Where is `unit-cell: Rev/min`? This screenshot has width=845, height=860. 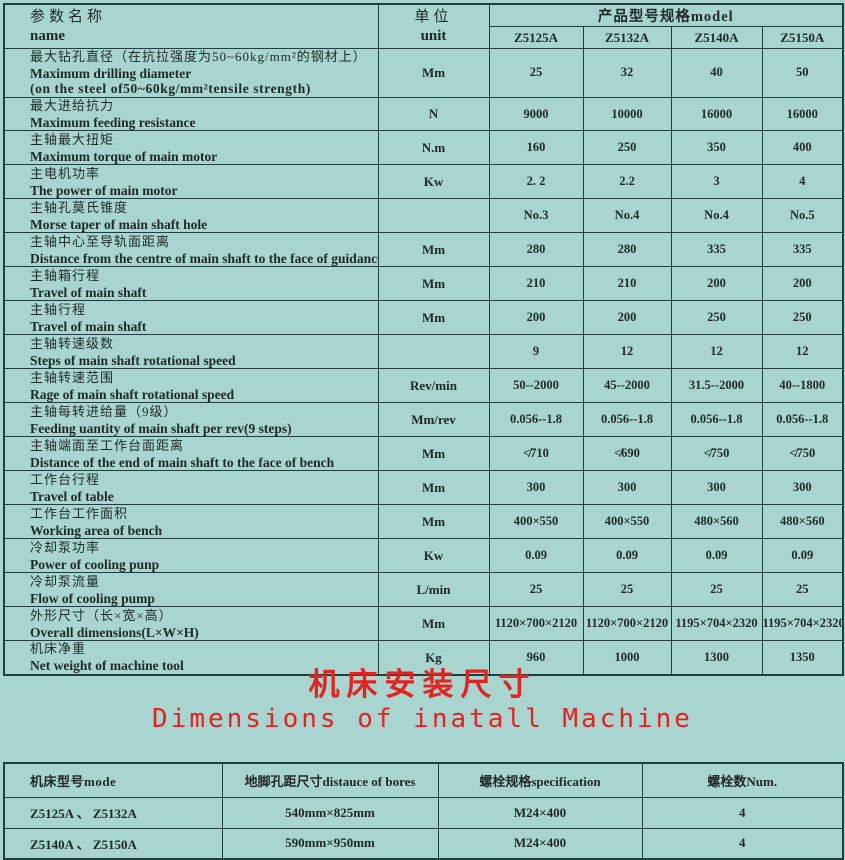 unit-cell: Rev/min is located at coordinates (433, 386).